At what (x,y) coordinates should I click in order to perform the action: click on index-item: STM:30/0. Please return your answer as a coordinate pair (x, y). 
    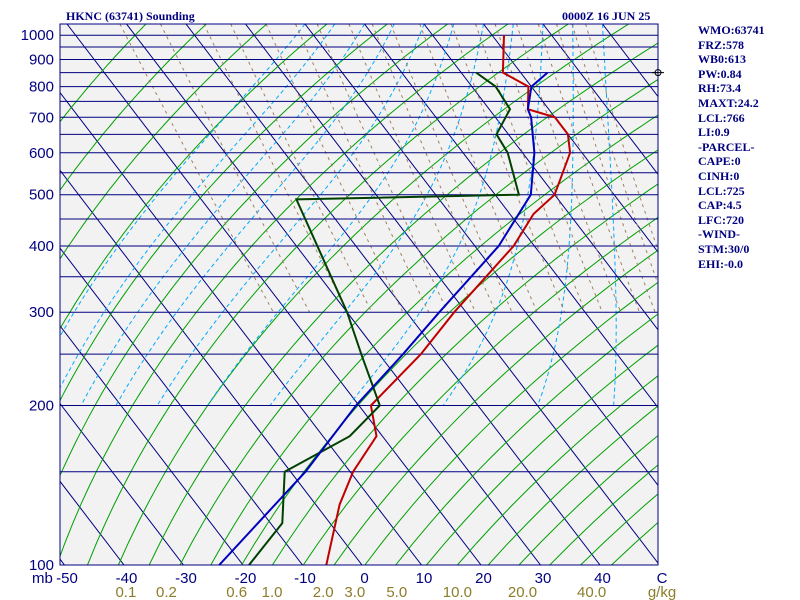
    Looking at the image, I should click on (724, 248).